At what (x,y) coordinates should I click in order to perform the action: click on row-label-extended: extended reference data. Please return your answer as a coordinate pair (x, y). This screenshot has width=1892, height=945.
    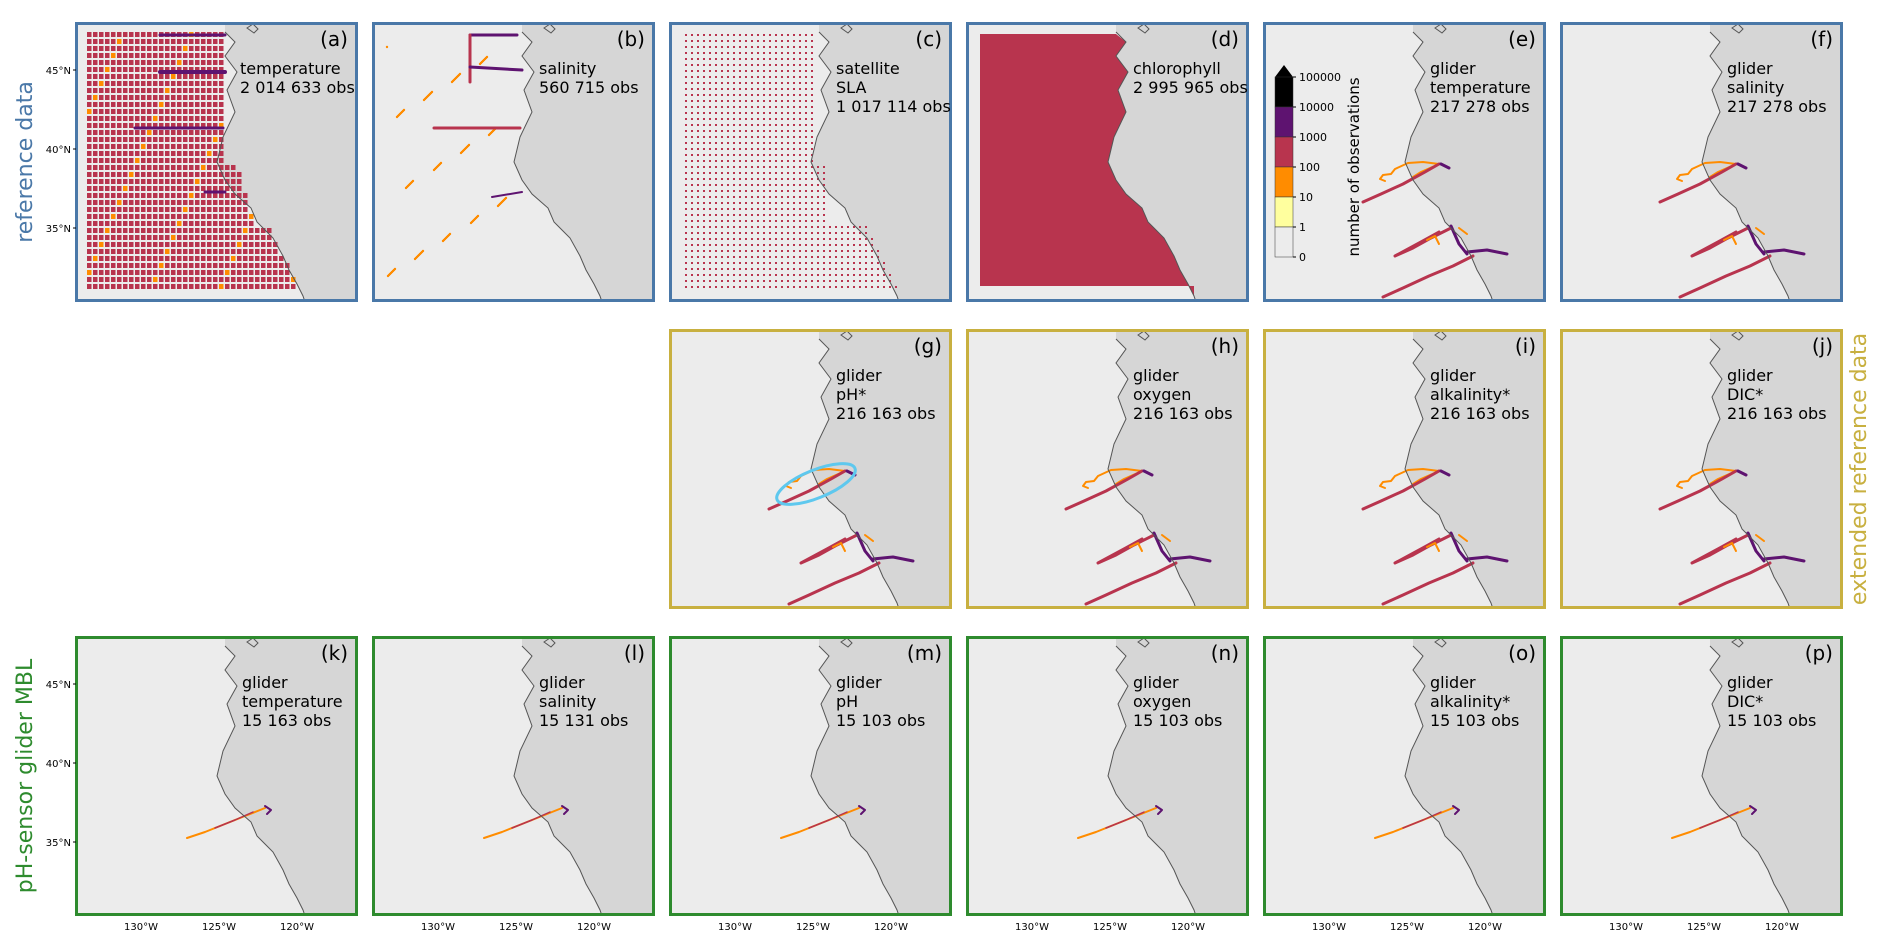
    Looking at the image, I should click on (1859, 469).